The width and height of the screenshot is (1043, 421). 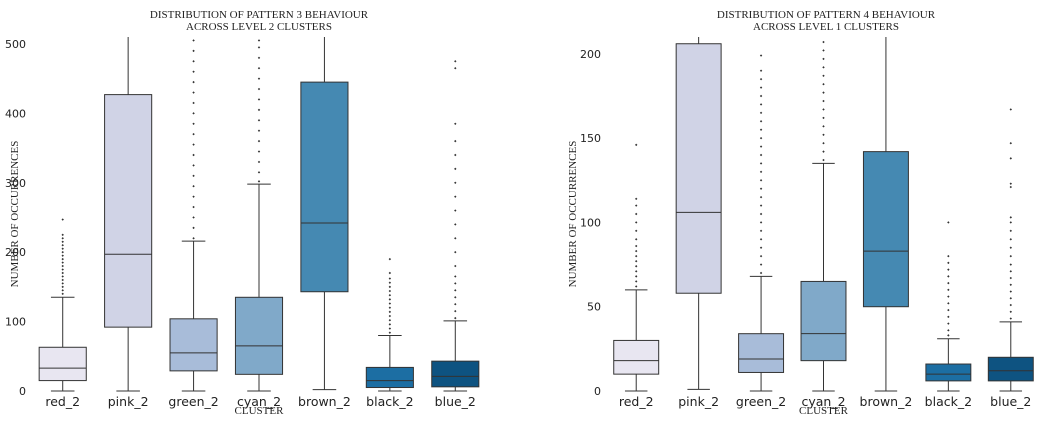 What do you see at coordinates (823, 401) in the screenshot?
I see `x-tick-label: cyan_2` at bounding box center [823, 401].